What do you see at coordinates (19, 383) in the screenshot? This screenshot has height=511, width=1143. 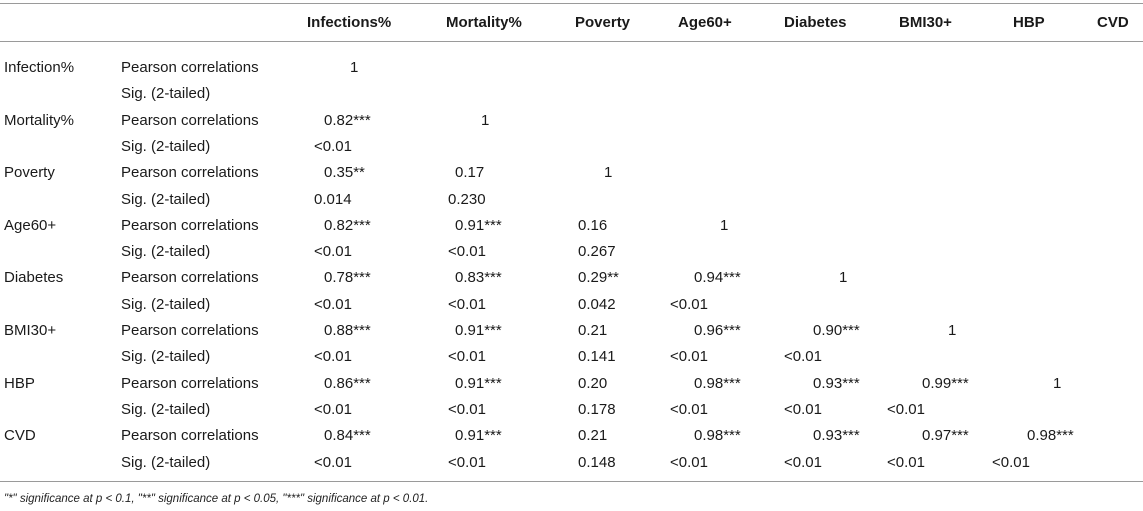 I see `variable-name: HBP` at bounding box center [19, 383].